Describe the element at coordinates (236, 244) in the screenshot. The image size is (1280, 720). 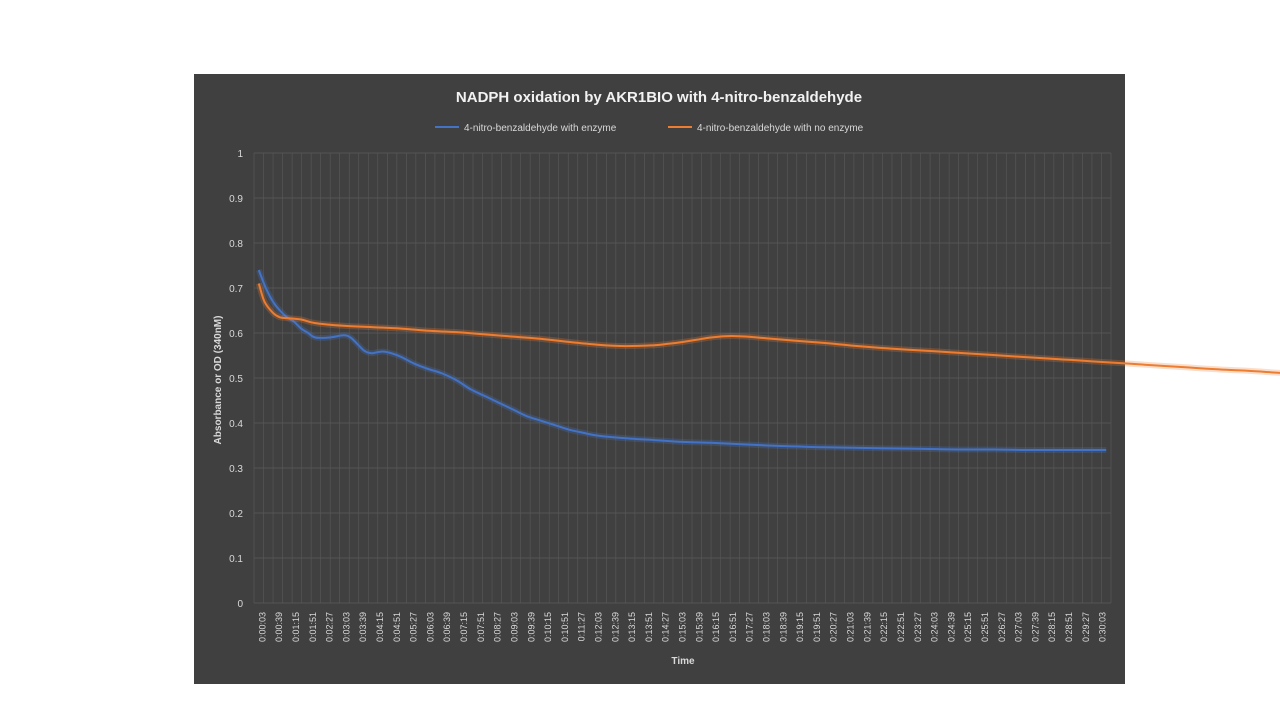
I see `y-tick-label: 0.8` at that location.